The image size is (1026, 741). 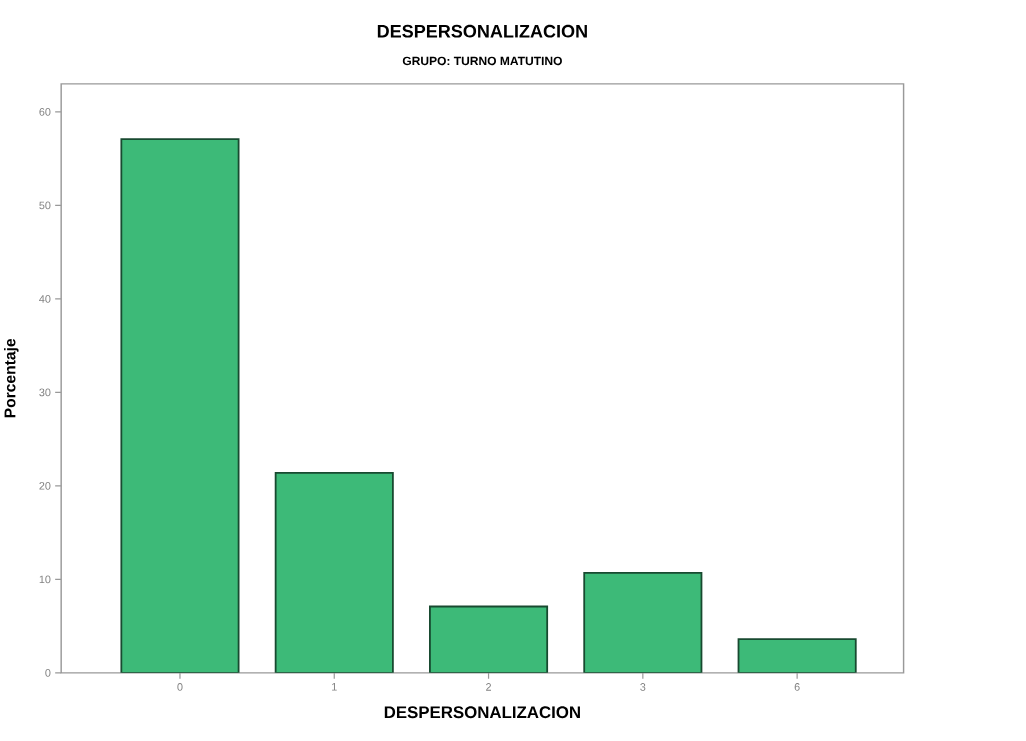 What do you see at coordinates (334, 687) in the screenshot?
I see `x-tick-label: 1` at bounding box center [334, 687].